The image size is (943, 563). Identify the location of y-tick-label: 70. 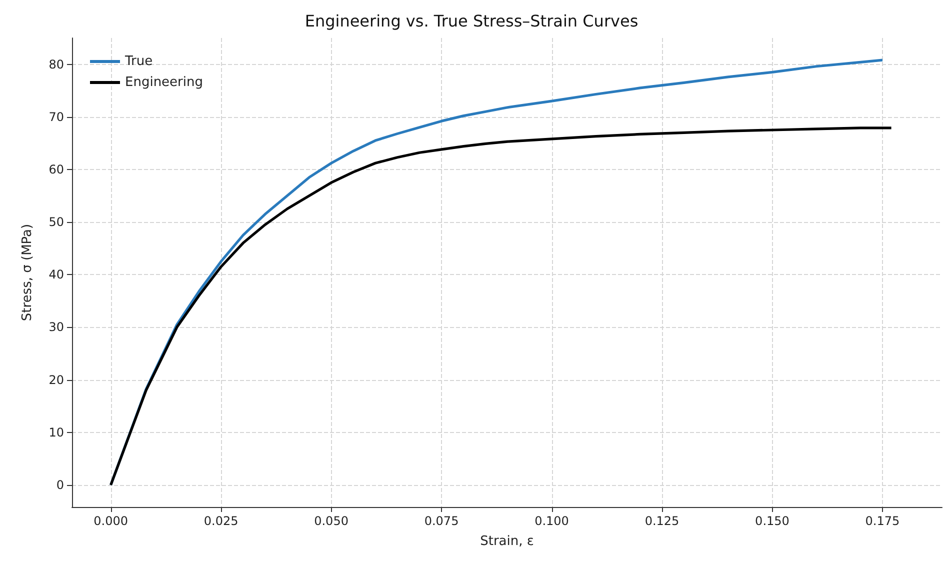
(56, 117).